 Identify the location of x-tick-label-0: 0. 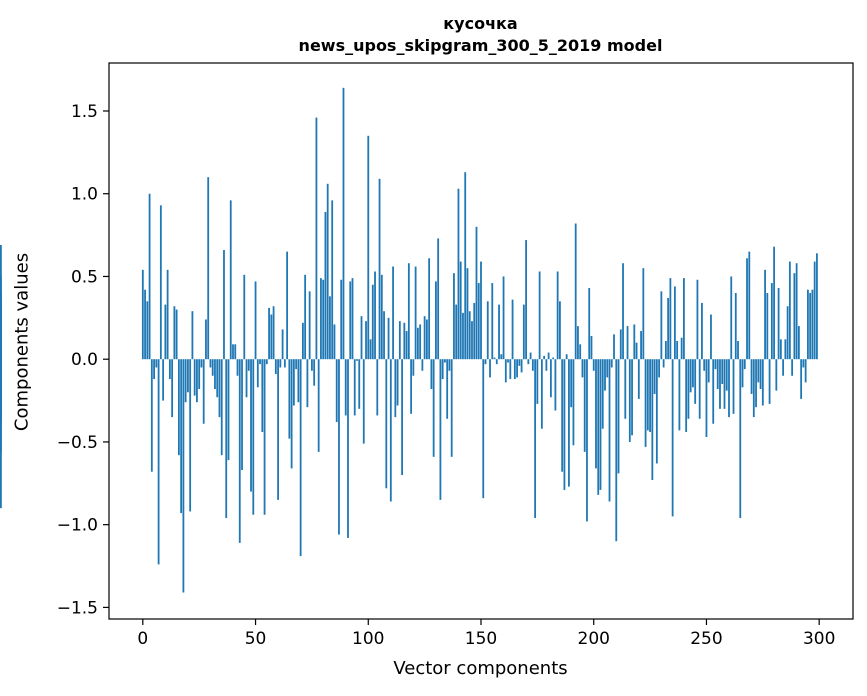
(142, 639).